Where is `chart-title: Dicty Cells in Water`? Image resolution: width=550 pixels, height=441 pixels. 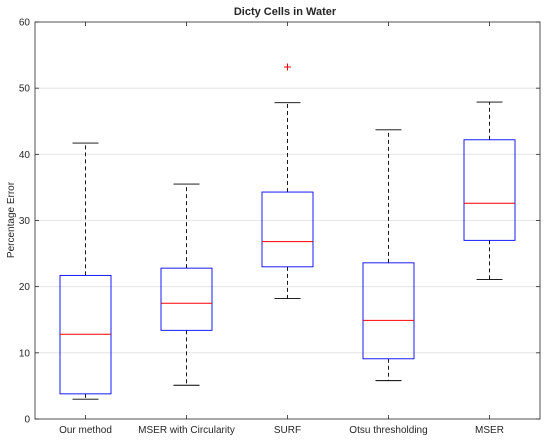
chart-title: Dicty Cells in Water is located at coordinates (285, 12).